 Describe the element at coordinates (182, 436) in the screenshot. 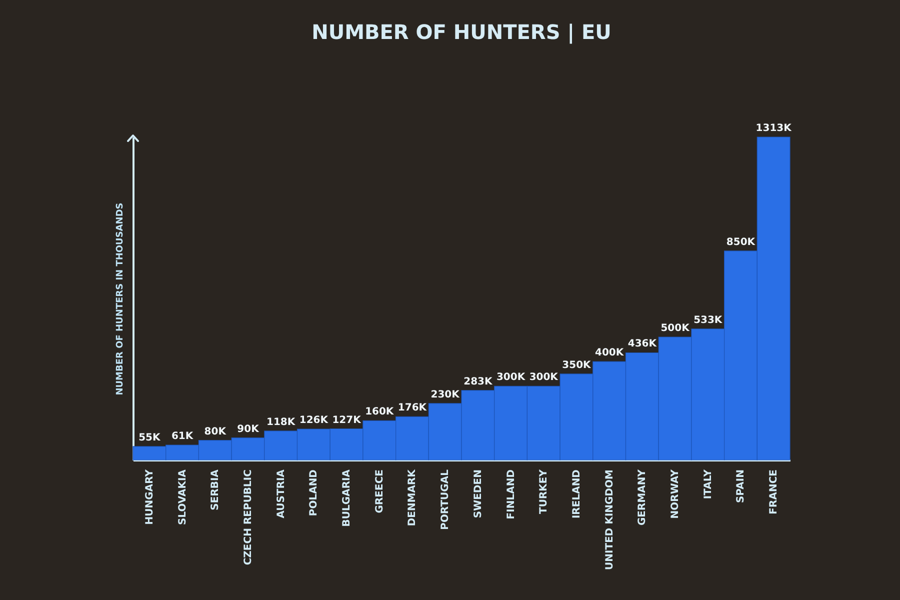

I see `data-label: 61K` at that location.